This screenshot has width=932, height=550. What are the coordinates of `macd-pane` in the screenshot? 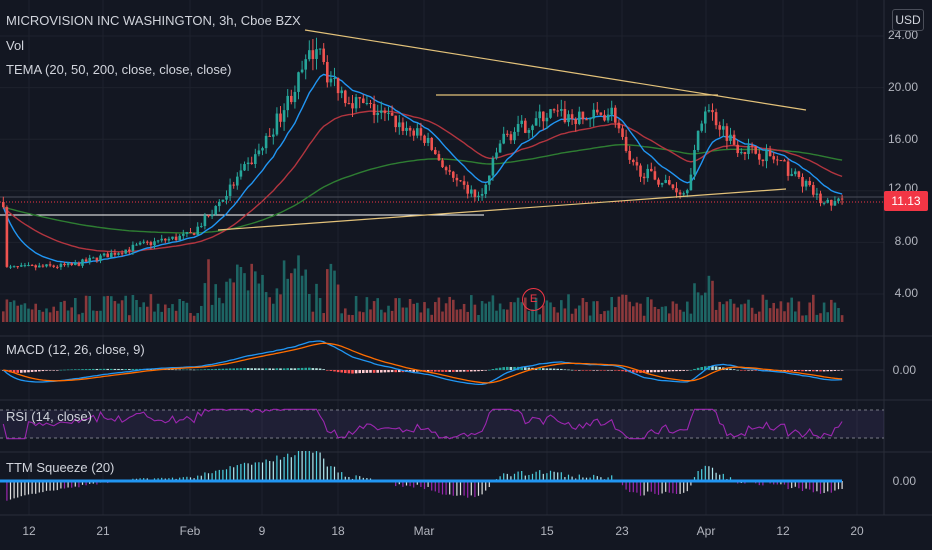 It's located at (442, 363).